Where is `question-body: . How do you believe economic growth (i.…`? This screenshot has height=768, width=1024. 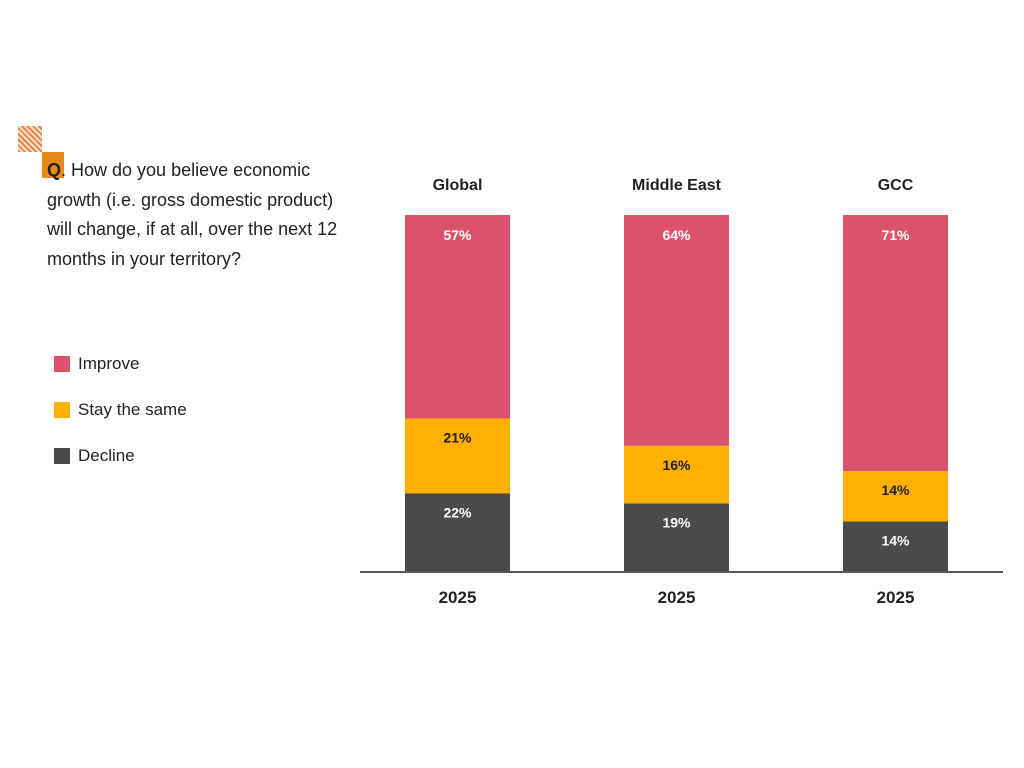
question-body: . How do you believe economic growth (i.… is located at coordinates (192, 214).